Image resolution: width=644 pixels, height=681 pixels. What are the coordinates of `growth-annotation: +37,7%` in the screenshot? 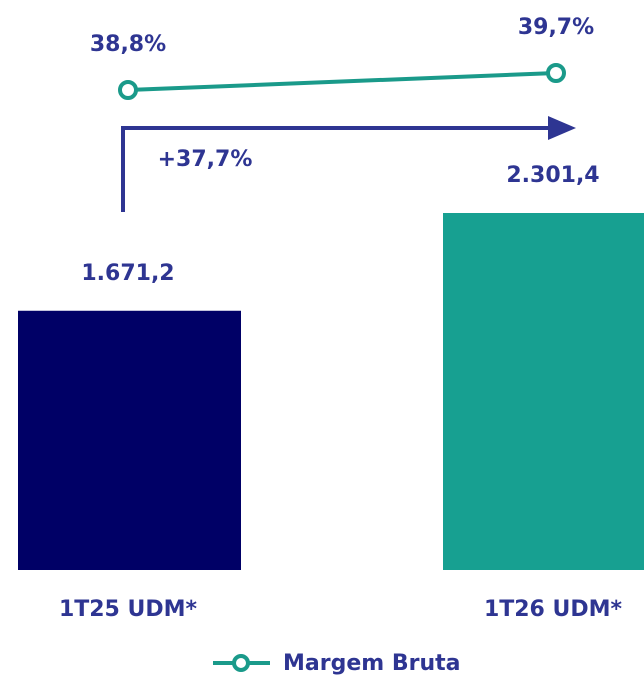 It's located at (205, 159).